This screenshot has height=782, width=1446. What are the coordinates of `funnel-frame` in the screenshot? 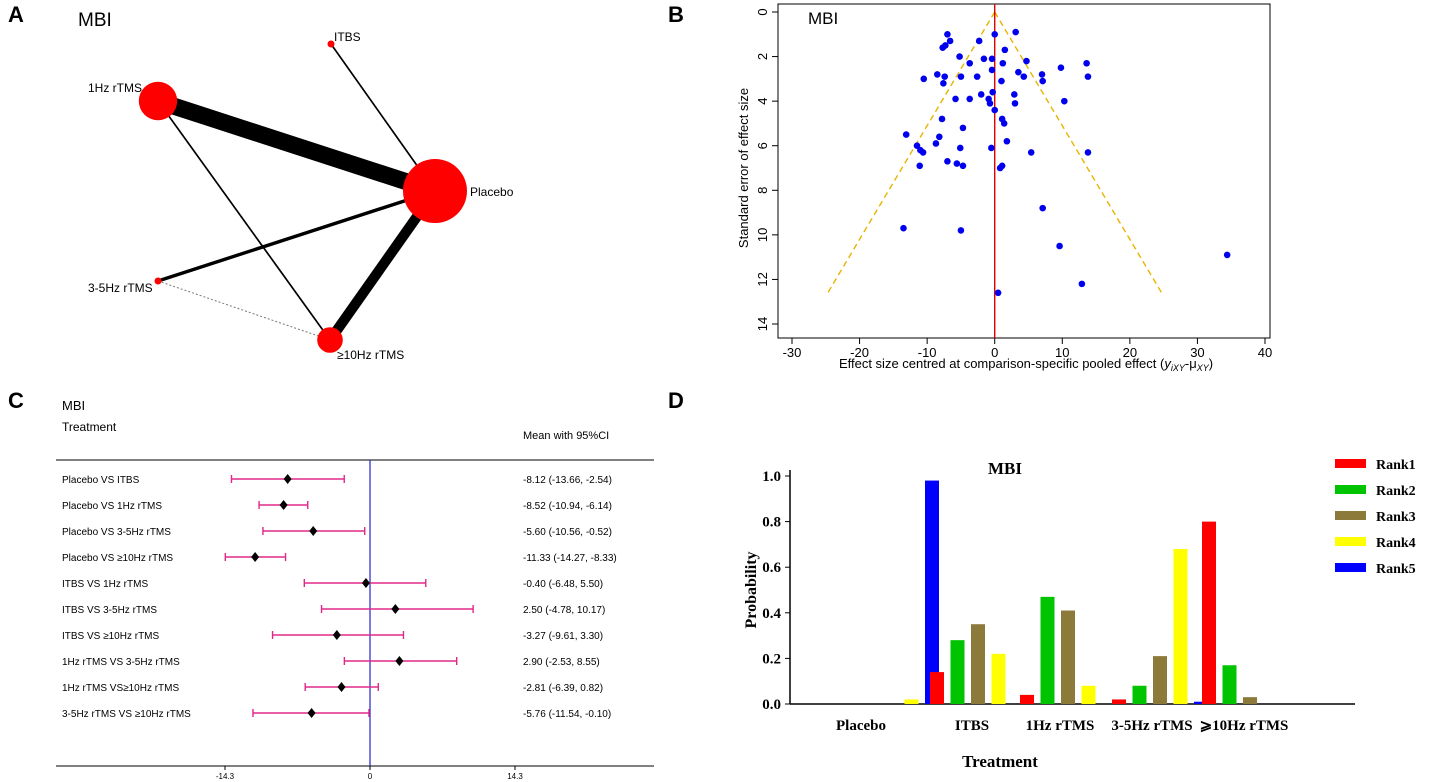 It's located at (1024, 171).